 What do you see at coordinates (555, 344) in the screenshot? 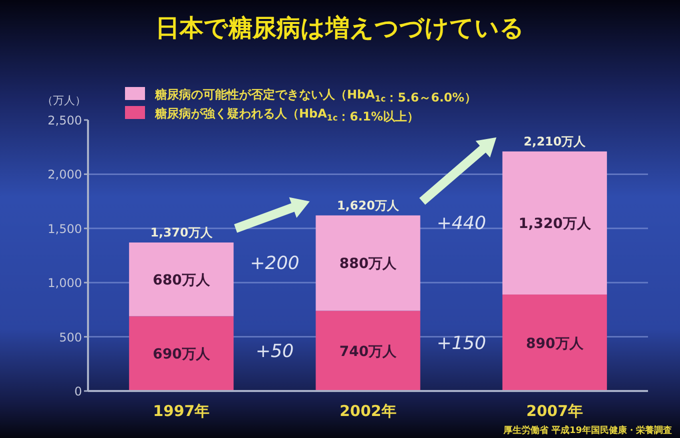
I see `data-label: 890万人` at bounding box center [555, 344].